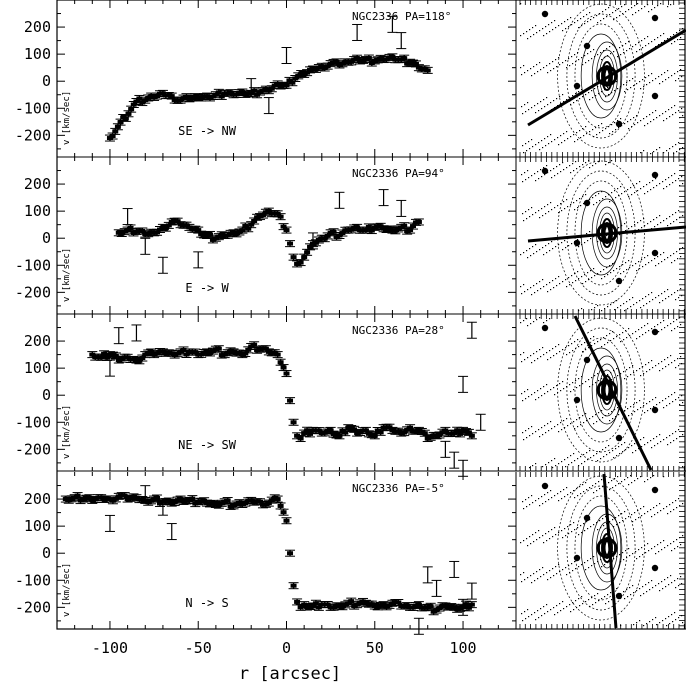  I want to click on panel-title: NGC2336 PA=-5°, so click(398, 488).